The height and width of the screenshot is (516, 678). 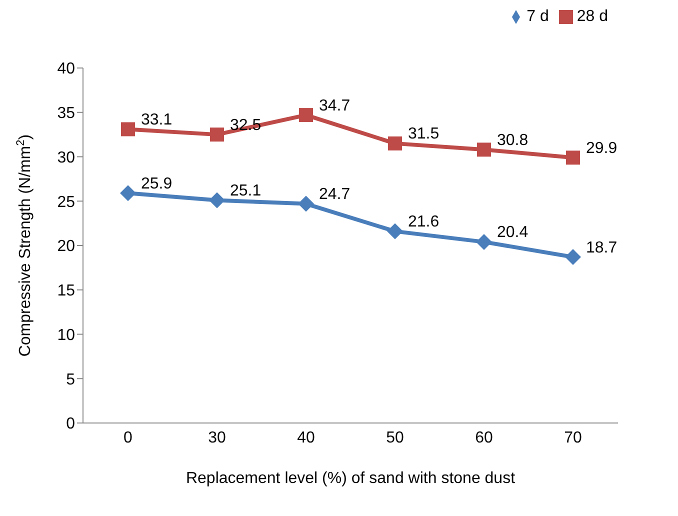 What do you see at coordinates (66, 113) in the screenshot?
I see `y-tick-label: 35` at bounding box center [66, 113].